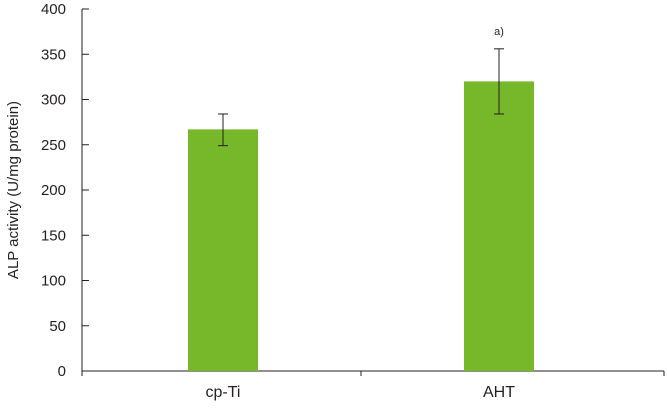  Describe the element at coordinates (53, 9) in the screenshot. I see `y-tick-label: 400` at that location.